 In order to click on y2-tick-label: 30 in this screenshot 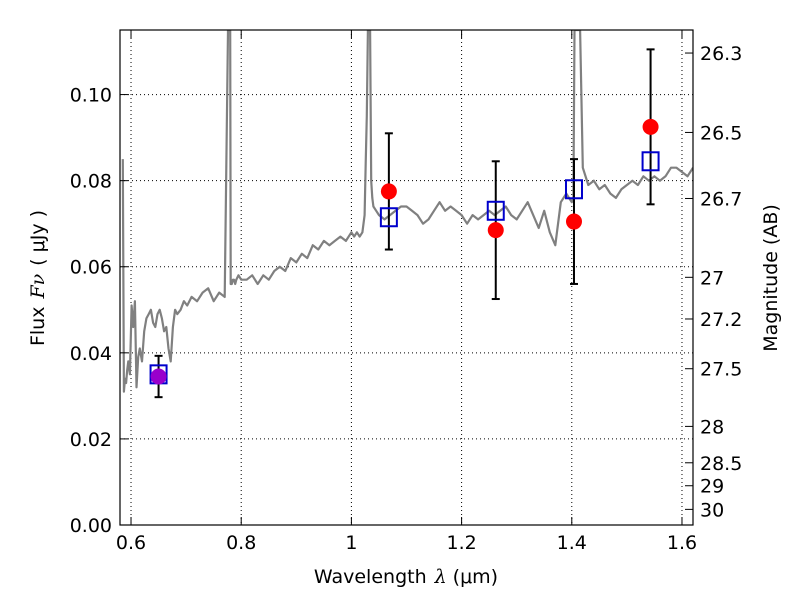, I will do `click(712, 510)`.